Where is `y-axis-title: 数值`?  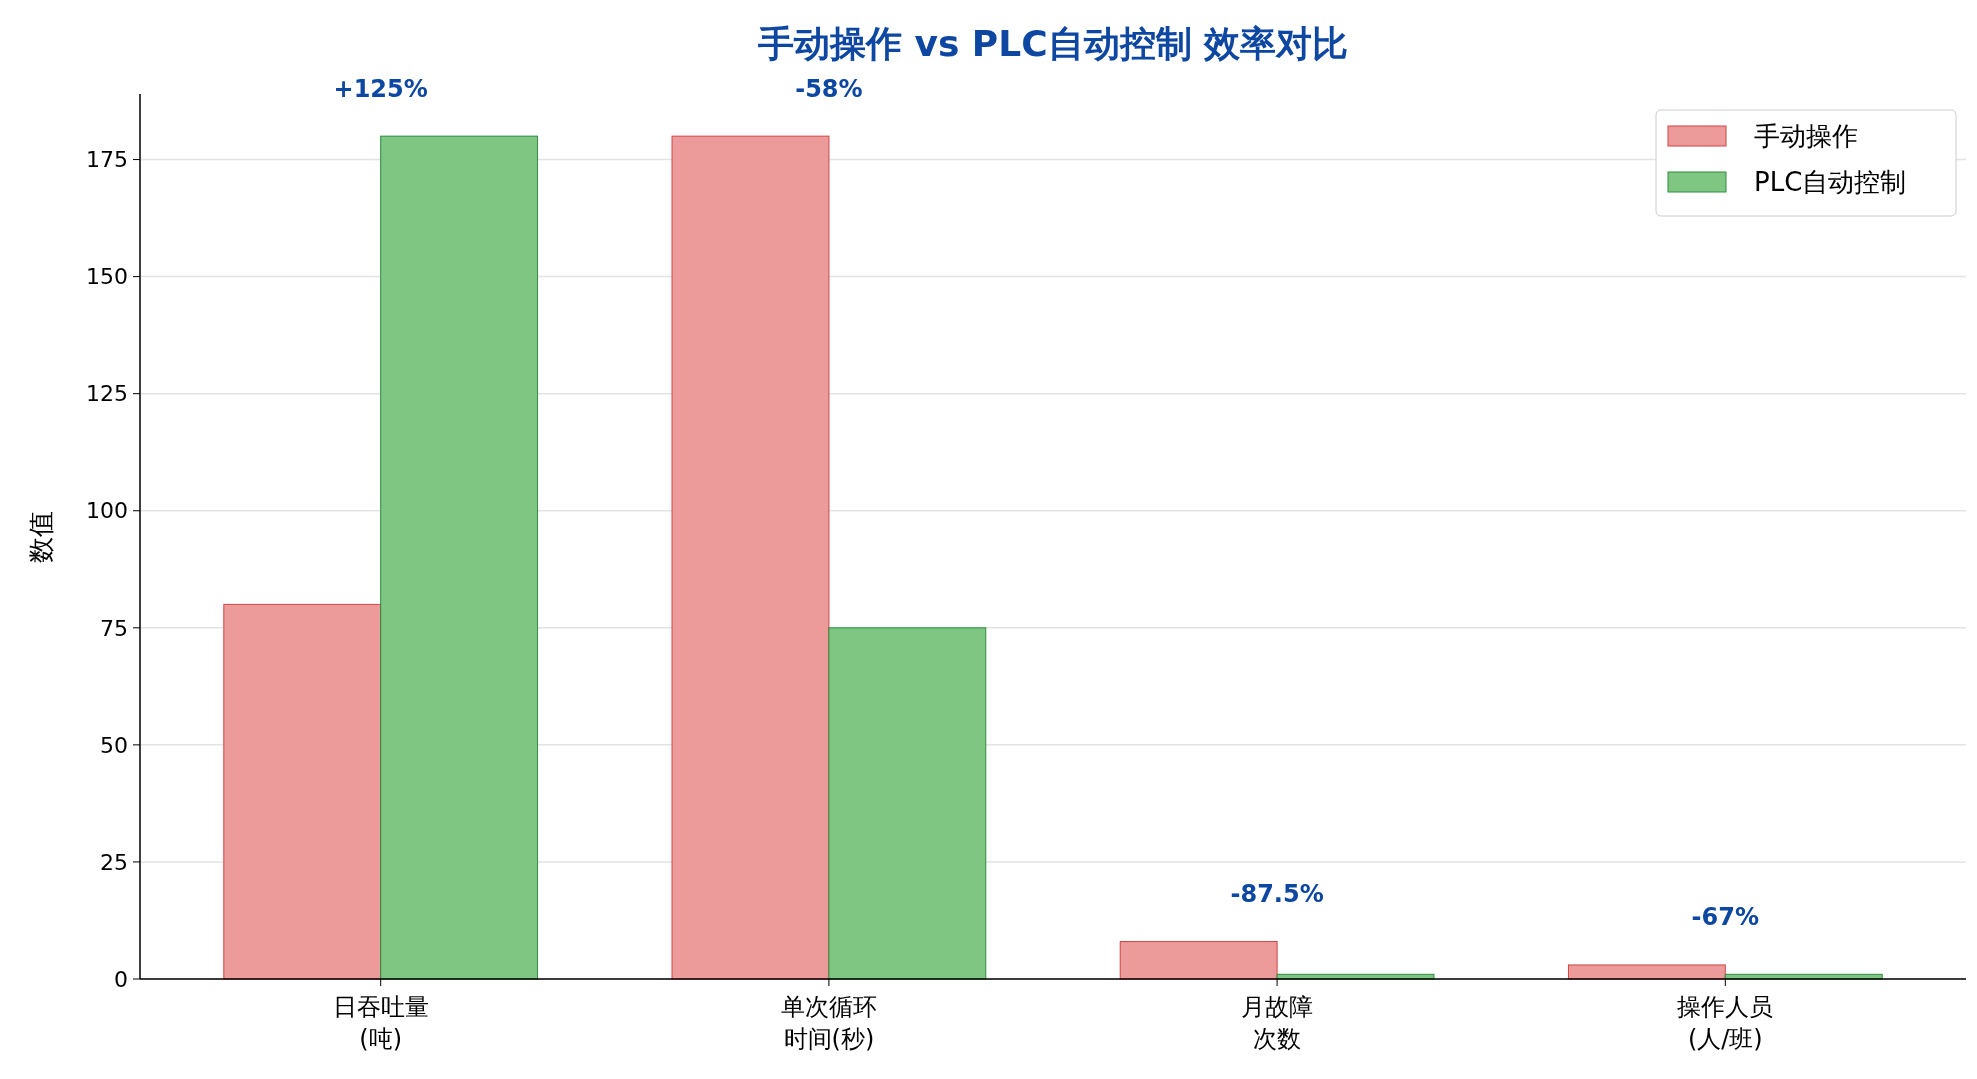
y-axis-title: 数值 is located at coordinates (41, 536).